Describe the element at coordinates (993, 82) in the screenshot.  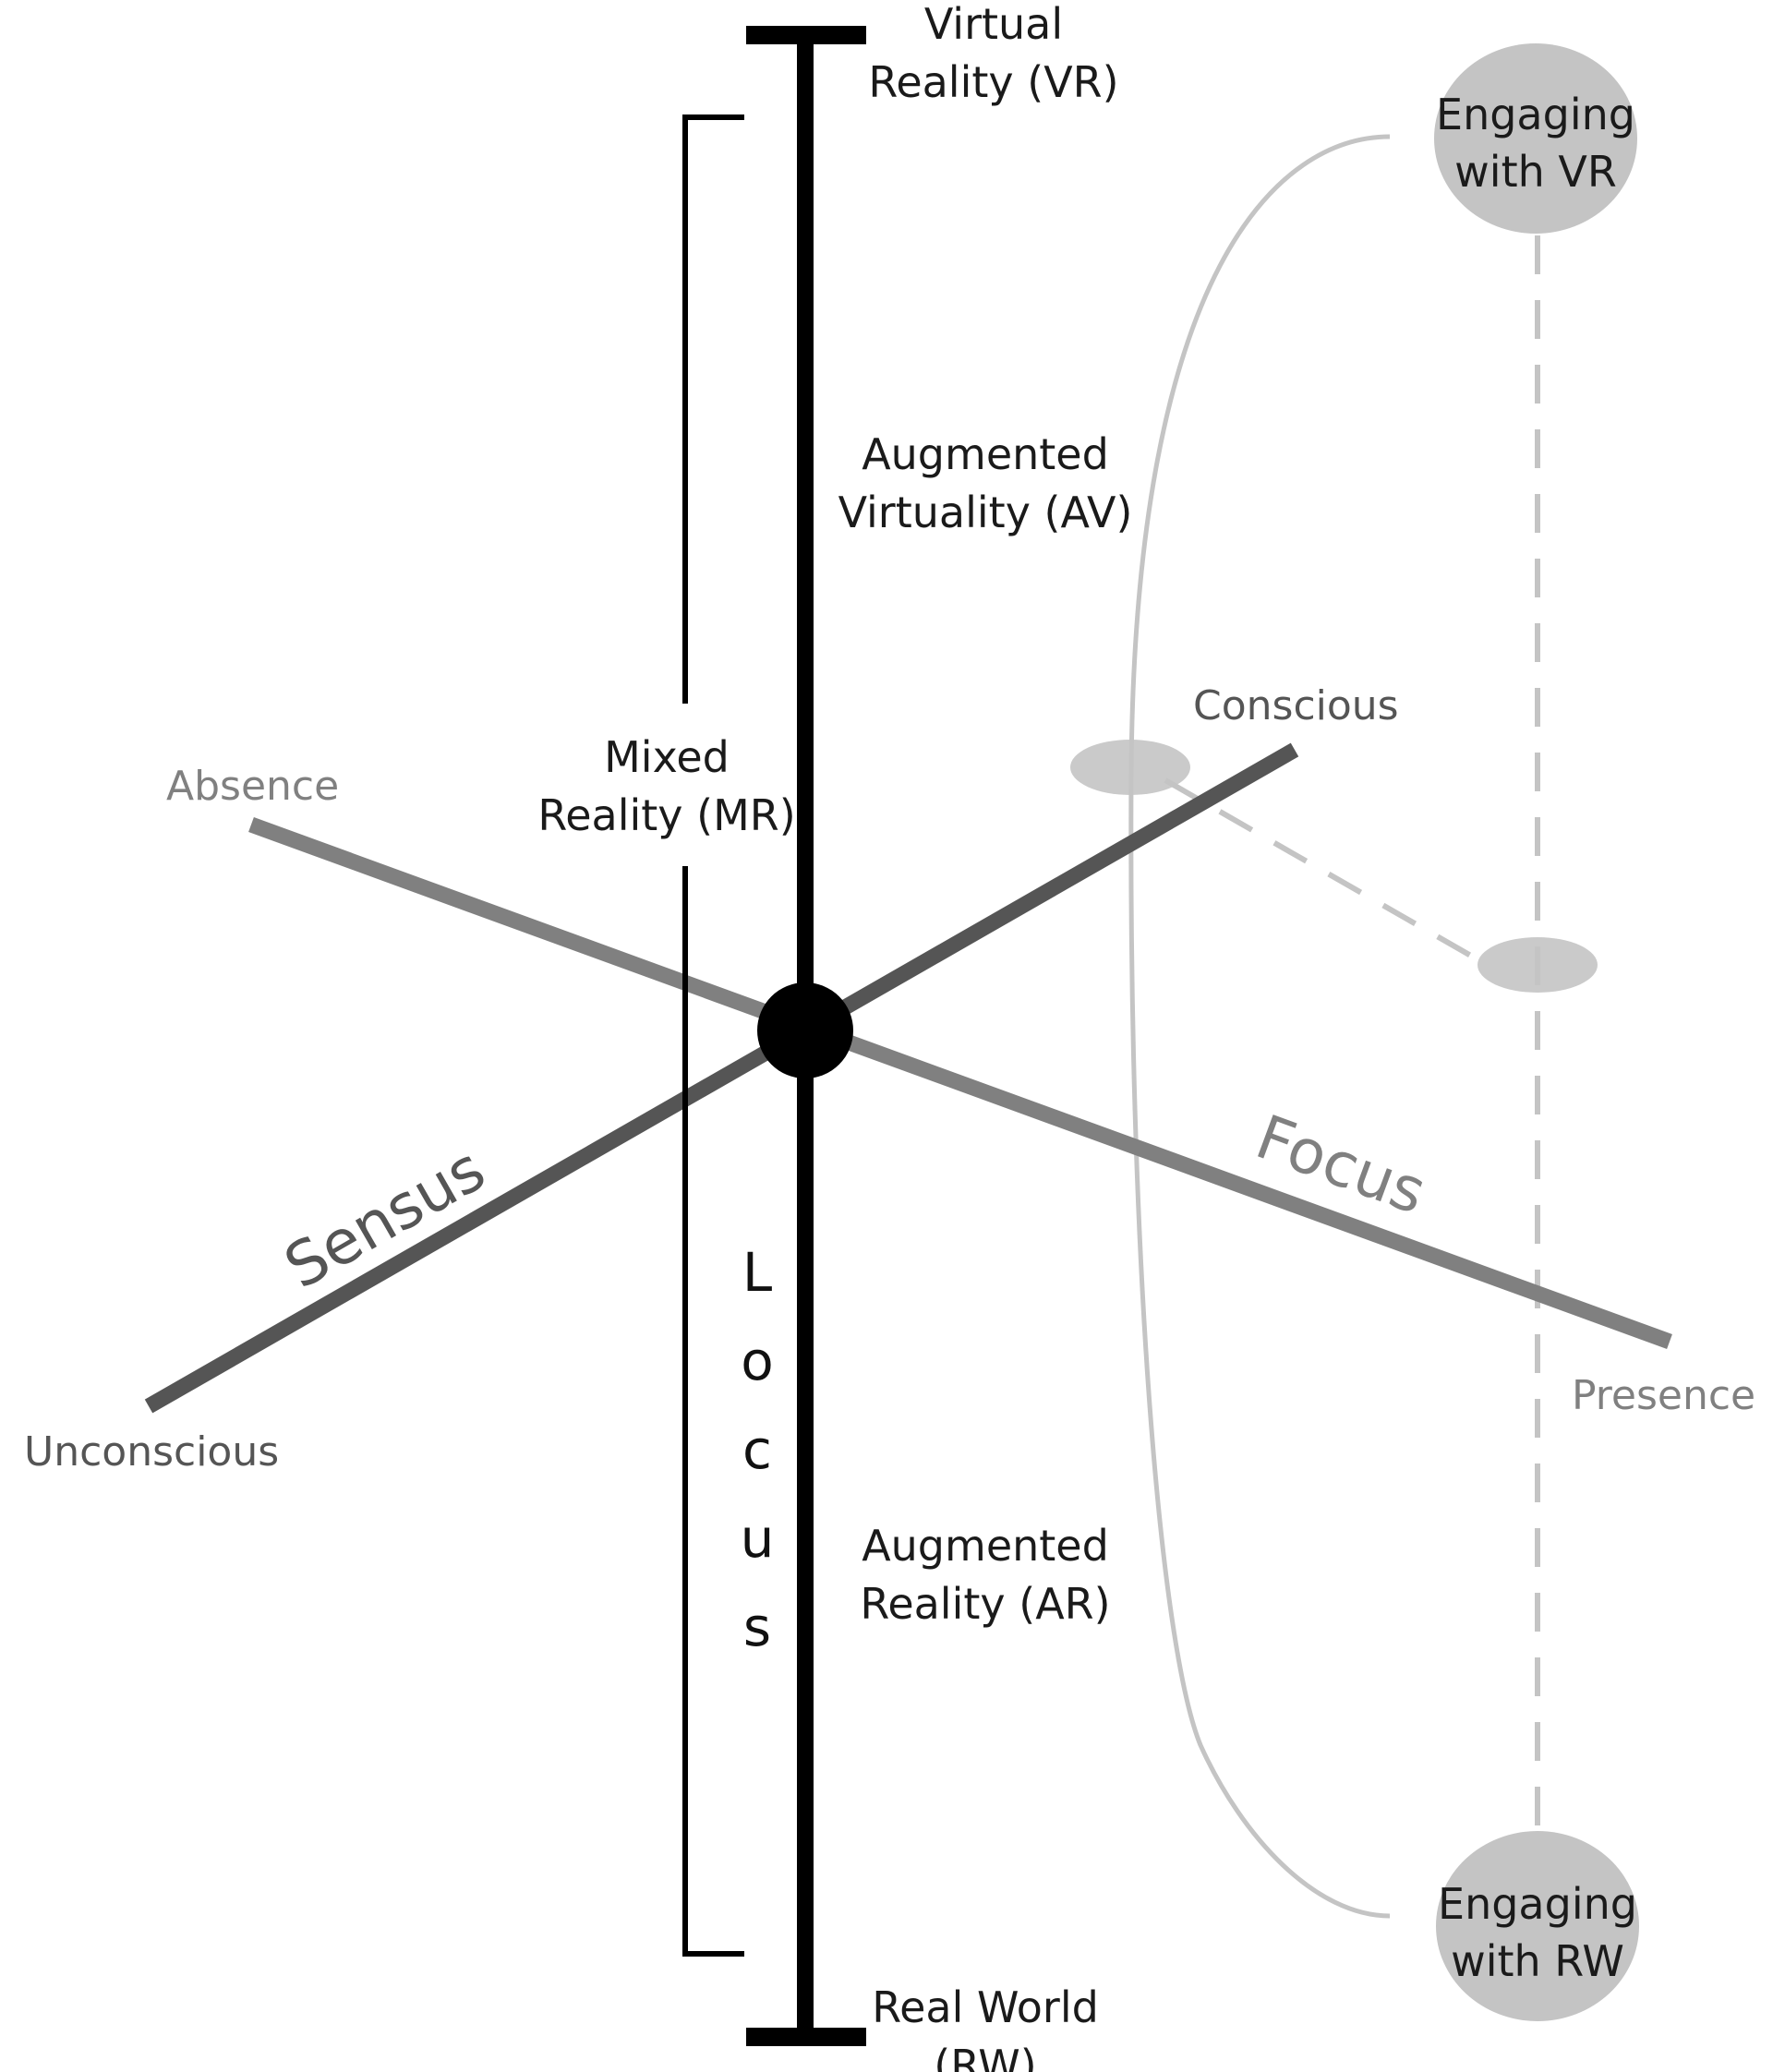
I see `vr-label-line2: Reality (VR)` at that location.